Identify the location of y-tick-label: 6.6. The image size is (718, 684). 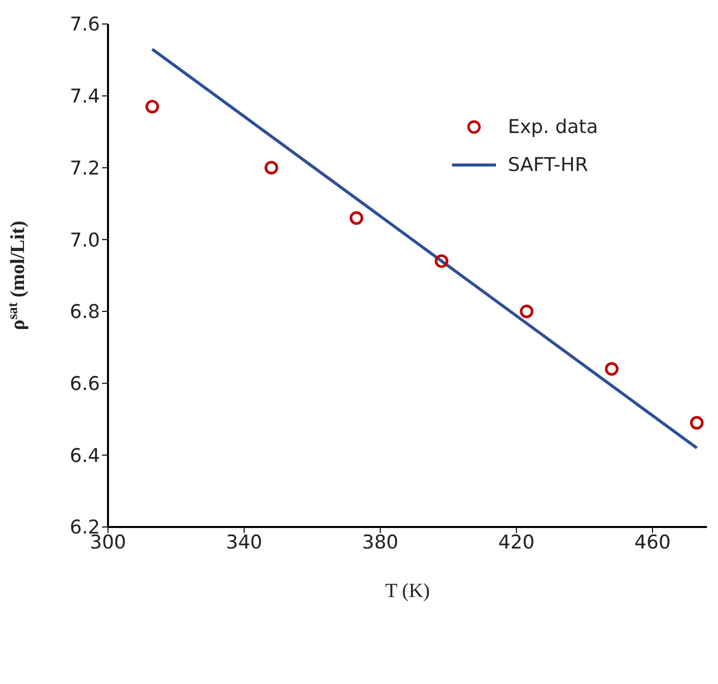
(85, 384).